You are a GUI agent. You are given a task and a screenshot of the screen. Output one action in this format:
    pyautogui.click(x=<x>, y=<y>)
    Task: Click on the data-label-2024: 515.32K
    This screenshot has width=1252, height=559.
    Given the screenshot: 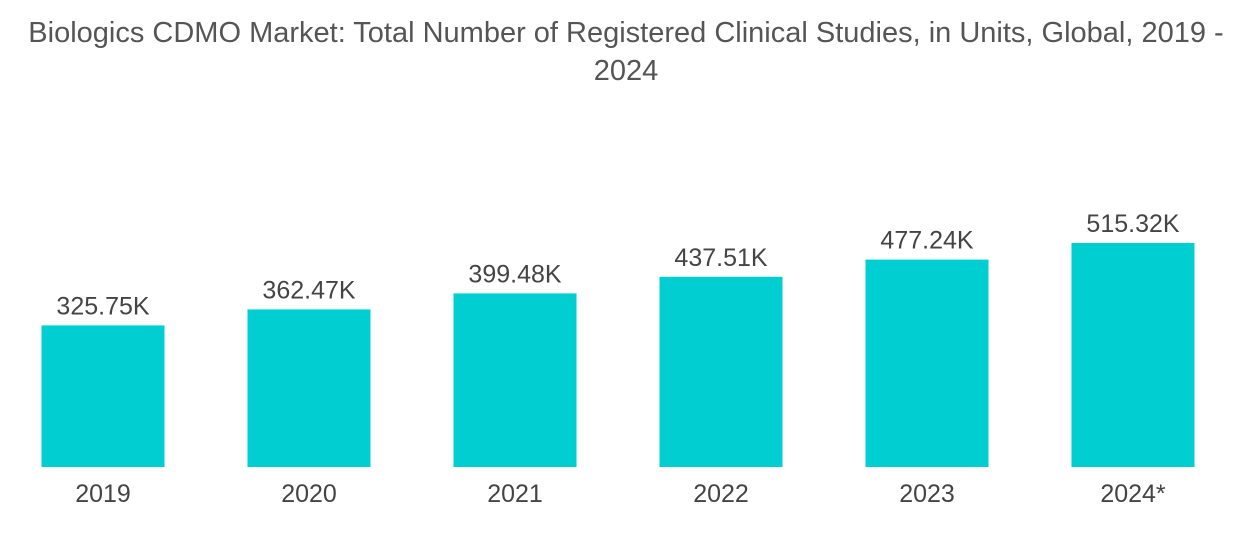 What is the action you would take?
    pyautogui.click(x=1132, y=224)
    